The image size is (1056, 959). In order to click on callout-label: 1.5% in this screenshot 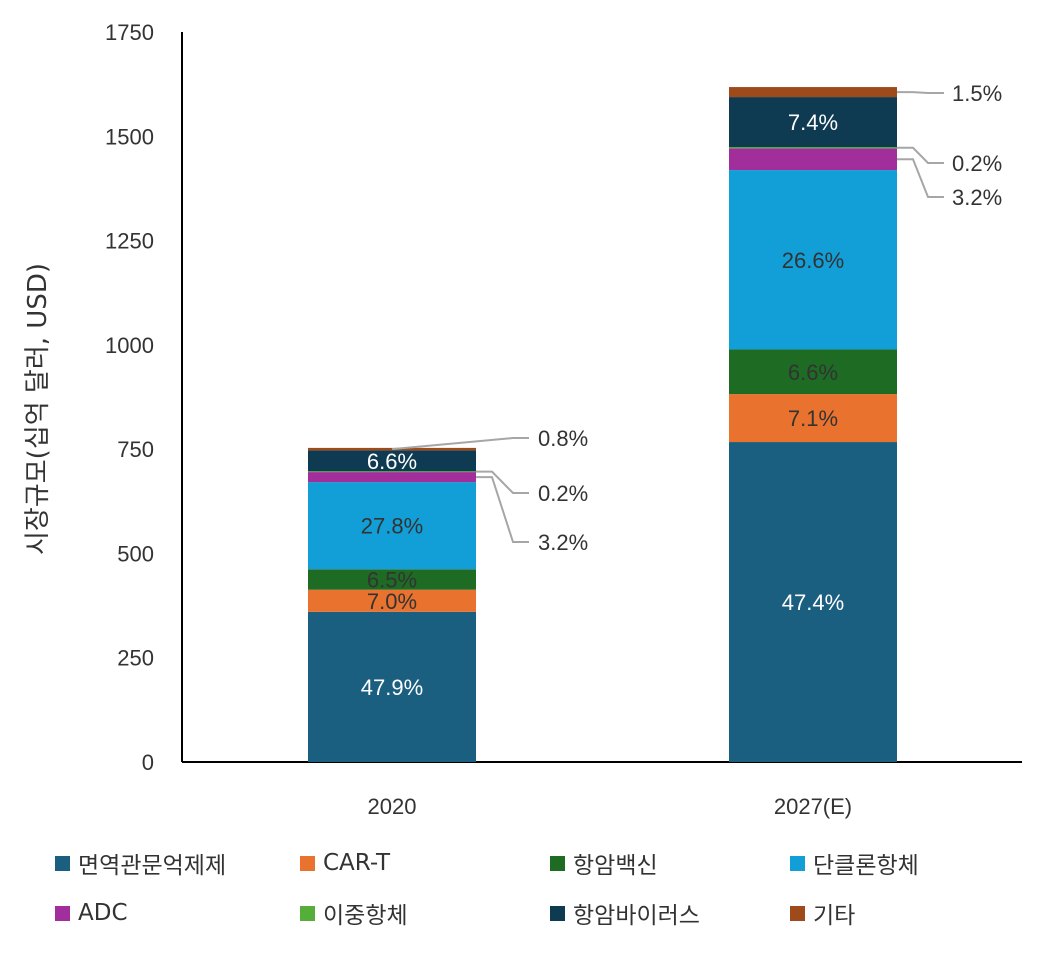, I will do `click(977, 93)`.